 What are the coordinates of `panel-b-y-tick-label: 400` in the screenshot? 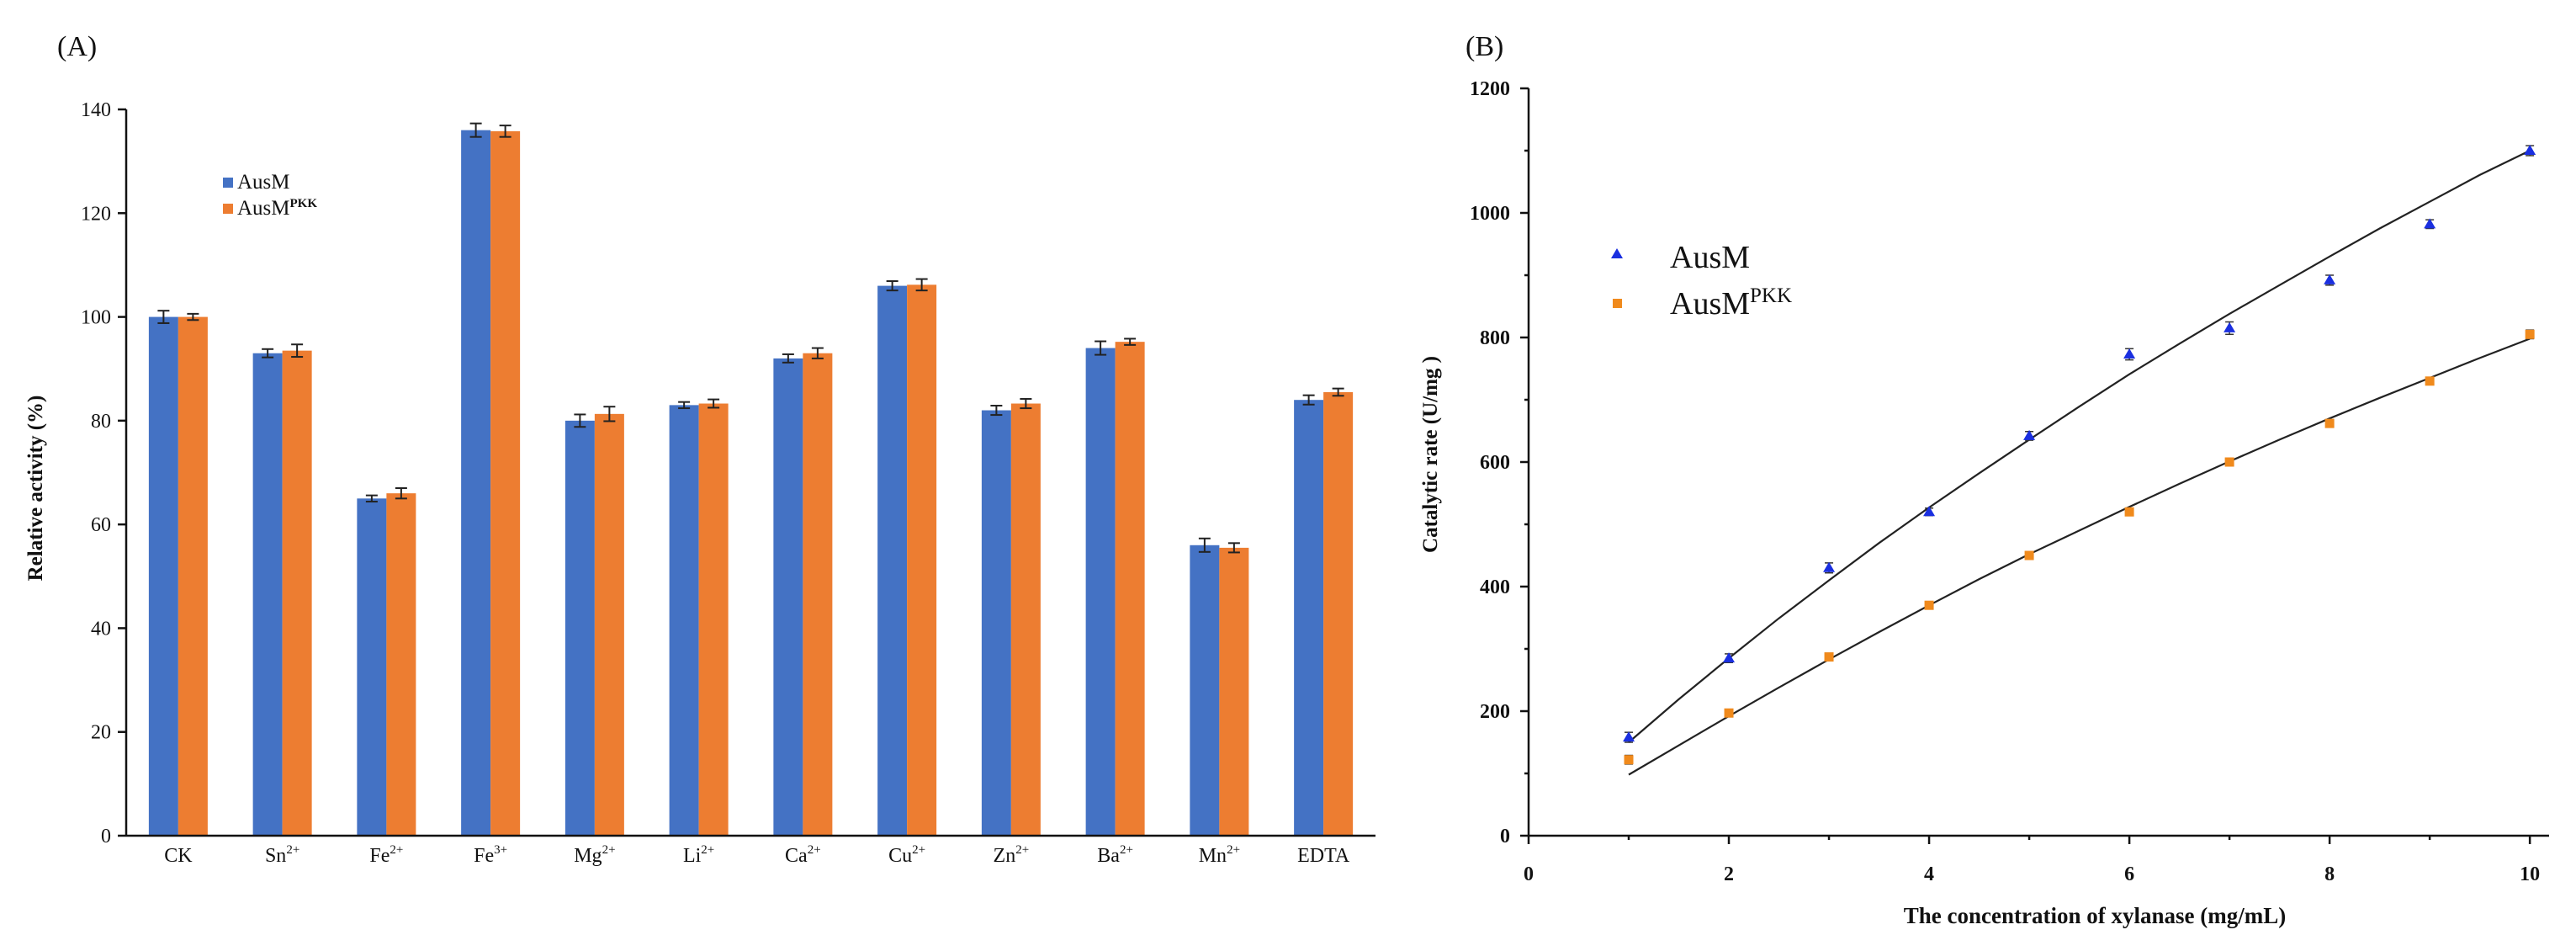 It's located at (1495, 587).